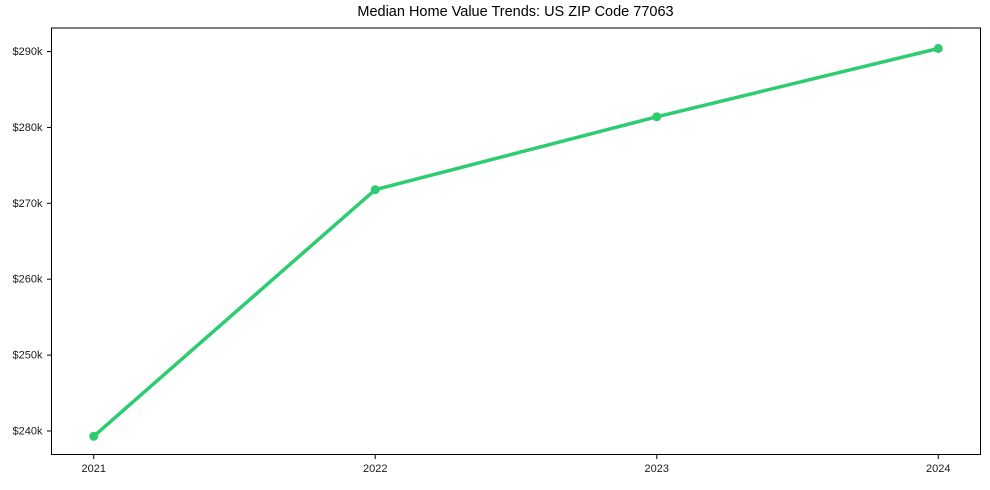  What do you see at coordinates (28, 204) in the screenshot?
I see `y-axis-tick-label: $270k` at bounding box center [28, 204].